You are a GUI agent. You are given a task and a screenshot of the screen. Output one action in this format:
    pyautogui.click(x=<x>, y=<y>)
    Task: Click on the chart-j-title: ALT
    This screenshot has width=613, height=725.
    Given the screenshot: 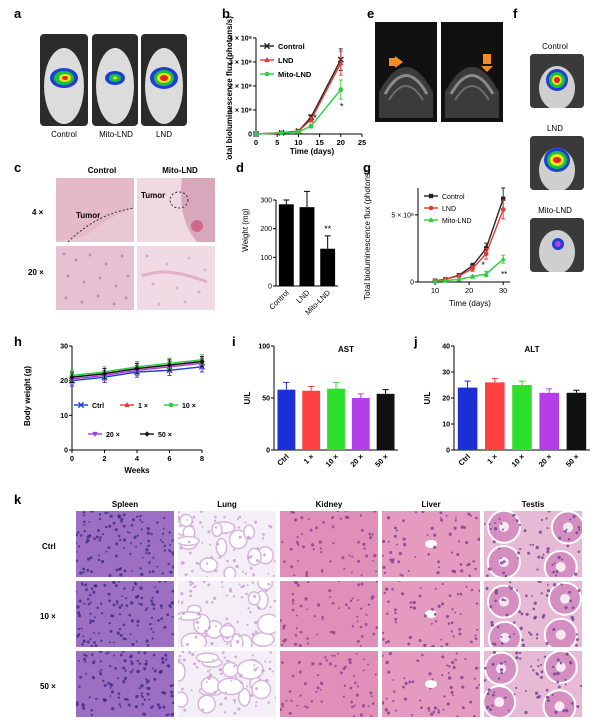 What is the action you would take?
    pyautogui.click(x=532, y=349)
    